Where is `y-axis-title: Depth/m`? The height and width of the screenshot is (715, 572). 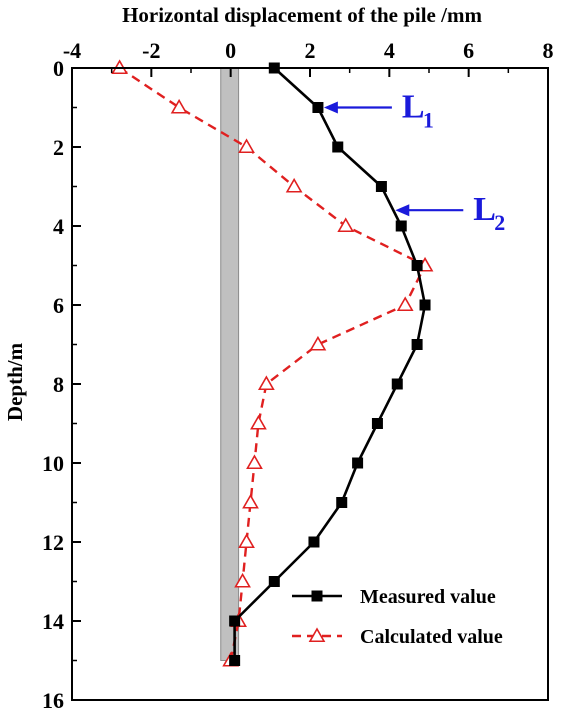 y-axis-title: Depth/m is located at coordinates (15, 381).